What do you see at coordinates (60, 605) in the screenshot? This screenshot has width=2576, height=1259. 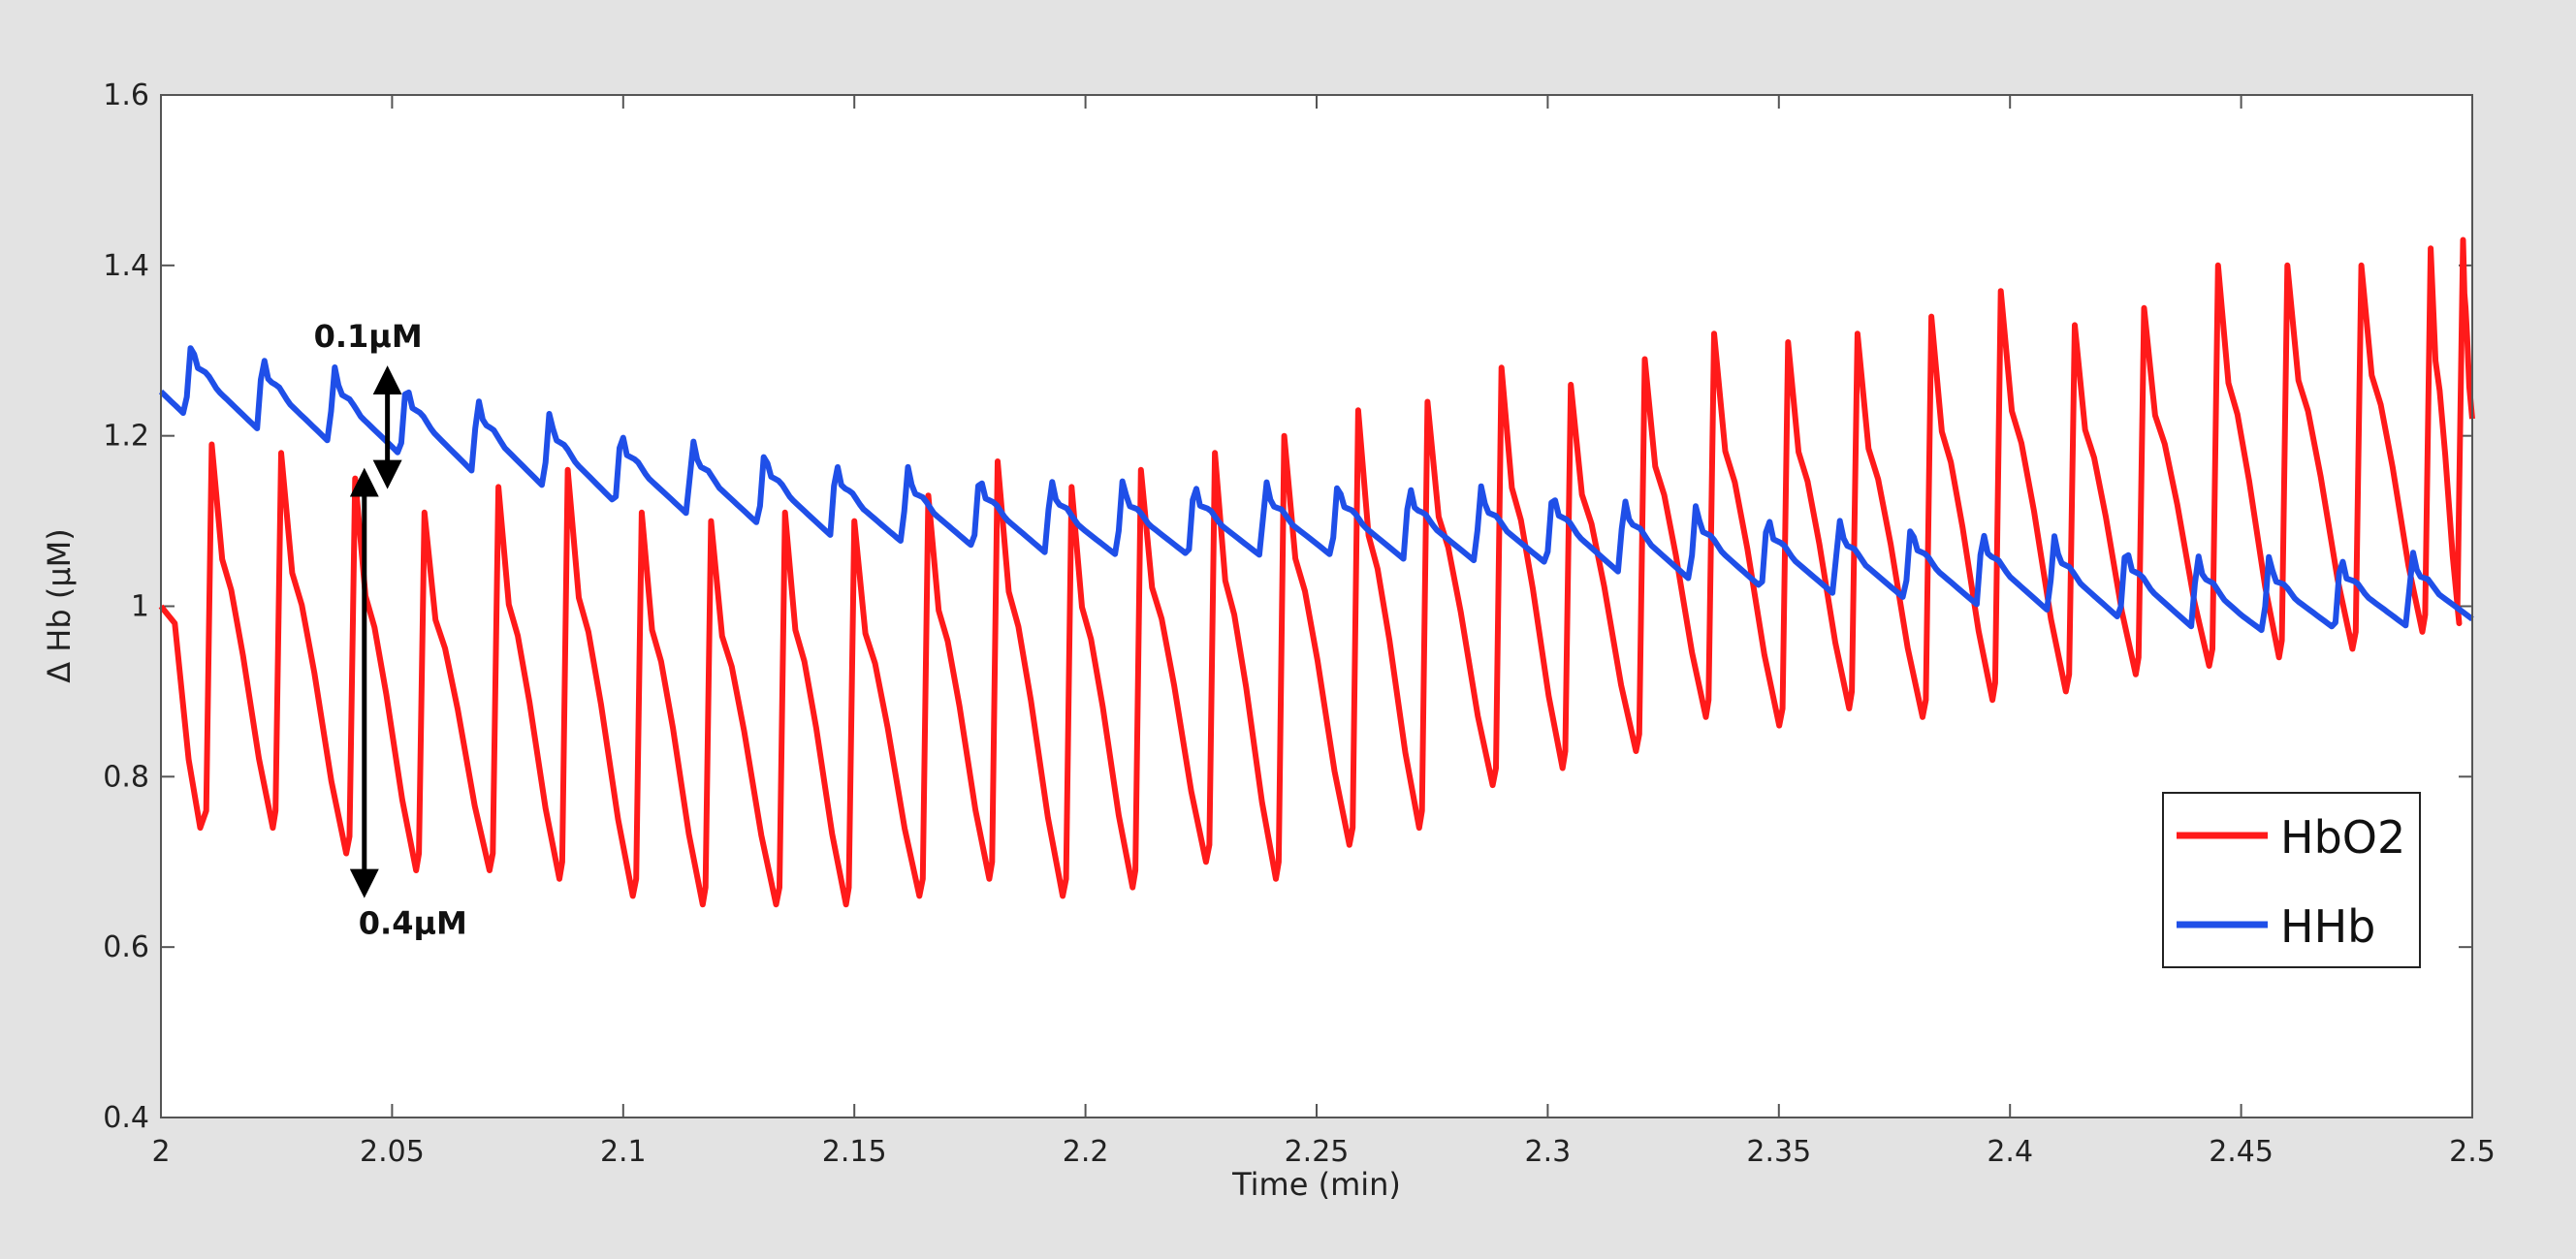 I see `y-axis-title: Δ Hb (μM)` at bounding box center [60, 605].